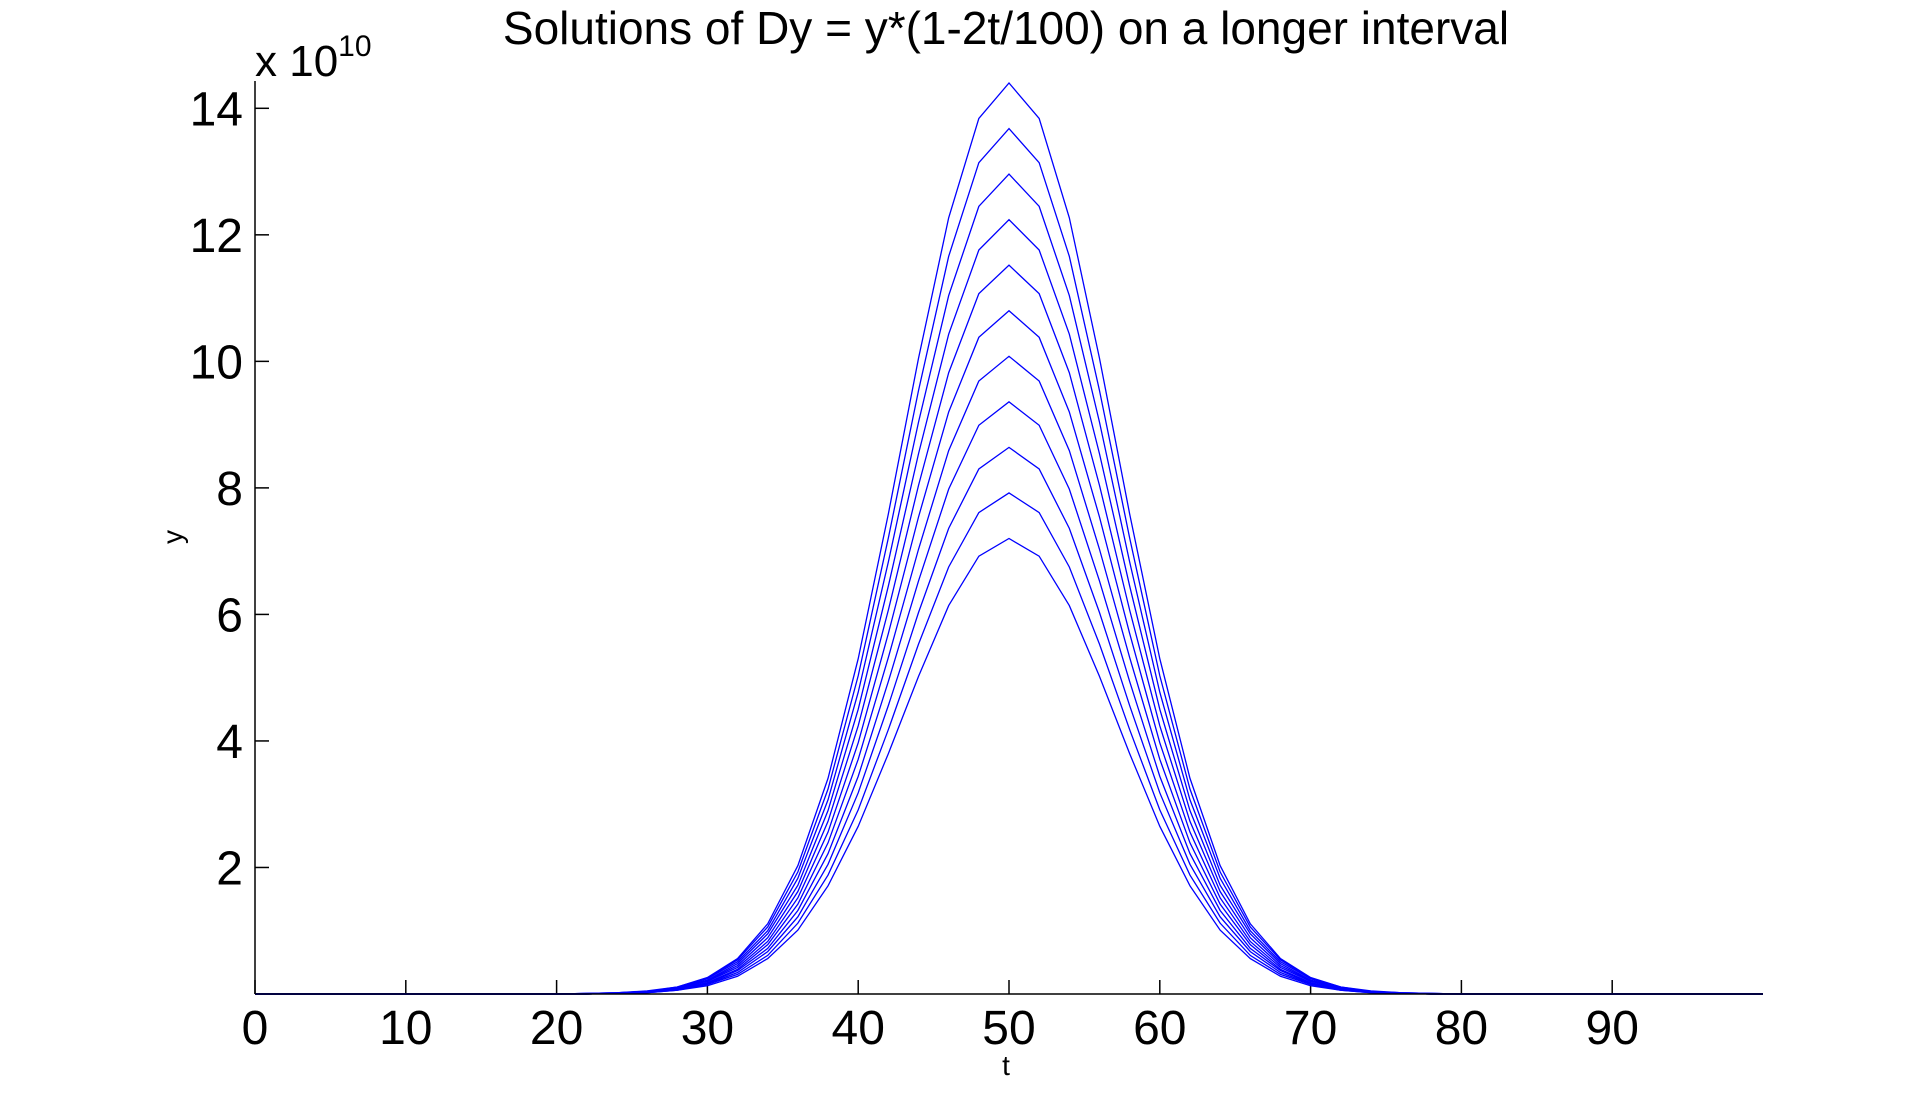 This screenshot has width=1920, height=1101. I want to click on x-tick-label: 0, so click(255, 1028).